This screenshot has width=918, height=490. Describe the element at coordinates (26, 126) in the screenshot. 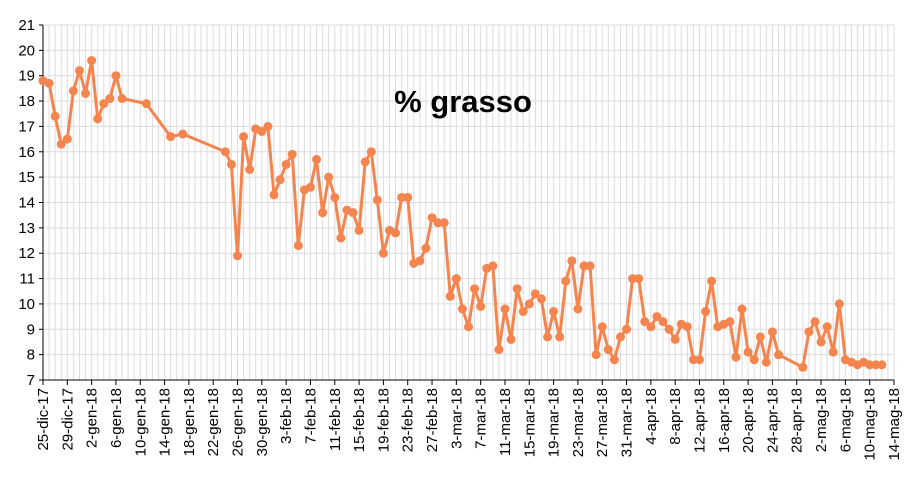

I see `y-tick-label: 17` at that location.